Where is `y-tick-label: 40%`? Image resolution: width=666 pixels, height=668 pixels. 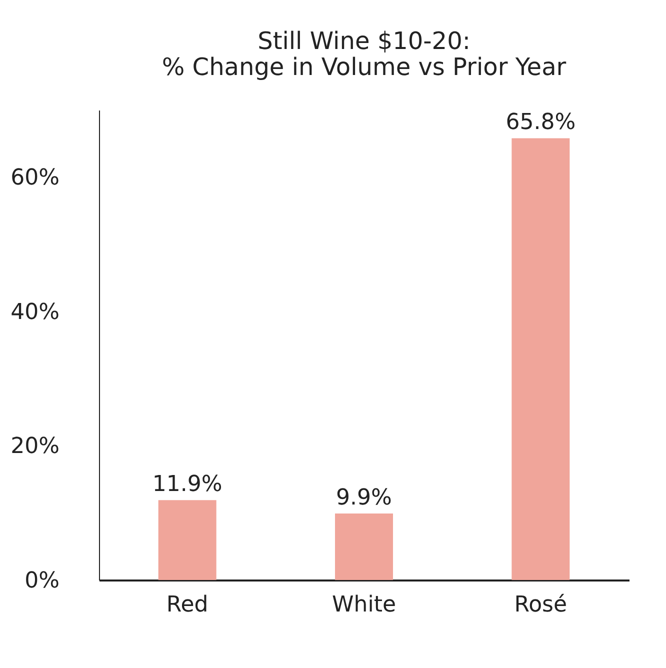 y-tick-label: 40% is located at coordinates (35, 312).